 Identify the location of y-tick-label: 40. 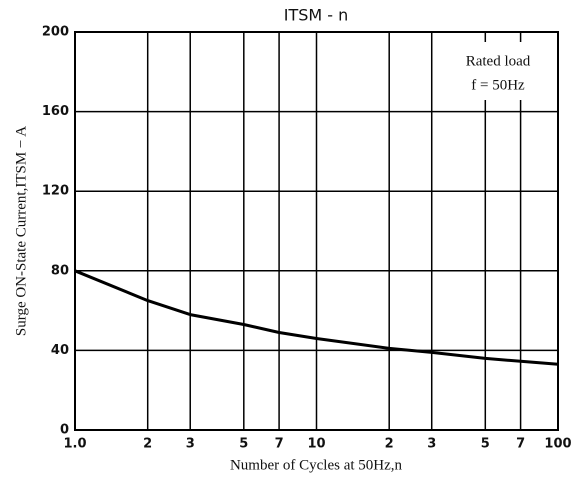
(60, 350).